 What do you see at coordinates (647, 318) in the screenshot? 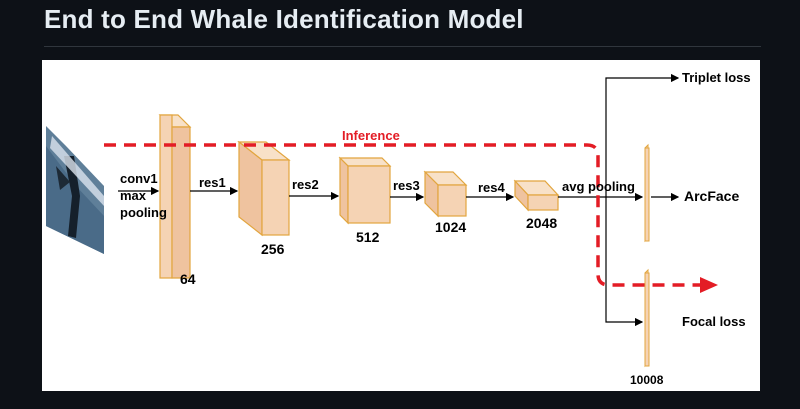
I see `focal-bar` at bounding box center [647, 318].